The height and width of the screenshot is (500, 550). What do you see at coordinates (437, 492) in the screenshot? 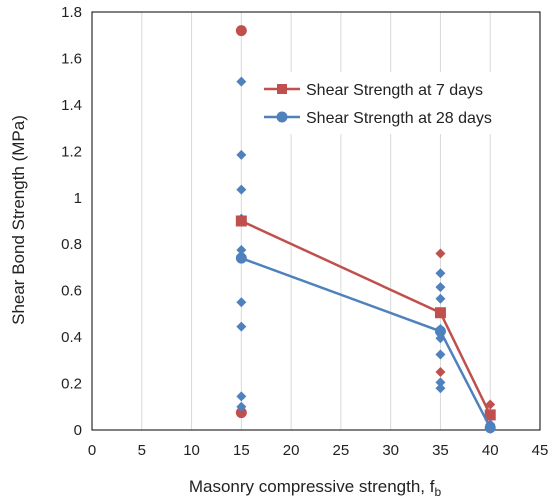
I see `x-axis-title-subscript: b` at bounding box center [437, 492].